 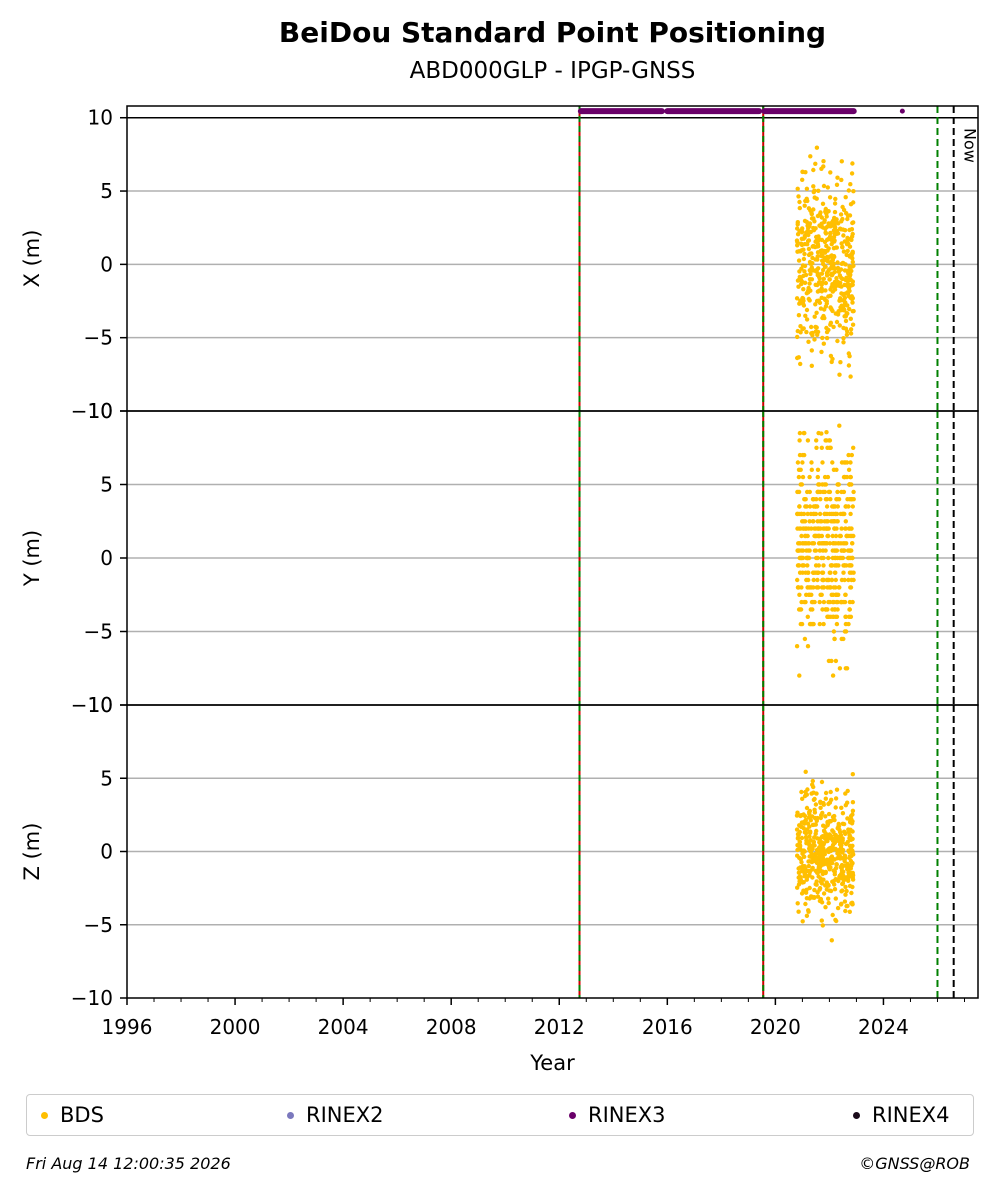 What do you see at coordinates (82, 1115) in the screenshot?
I see `legend-label-bds: BDS` at bounding box center [82, 1115].